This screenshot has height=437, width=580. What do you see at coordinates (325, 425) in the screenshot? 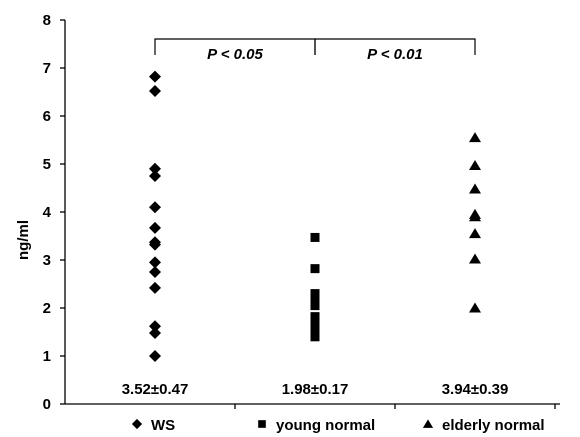
I see `legend-label: young normal` at bounding box center [325, 425].